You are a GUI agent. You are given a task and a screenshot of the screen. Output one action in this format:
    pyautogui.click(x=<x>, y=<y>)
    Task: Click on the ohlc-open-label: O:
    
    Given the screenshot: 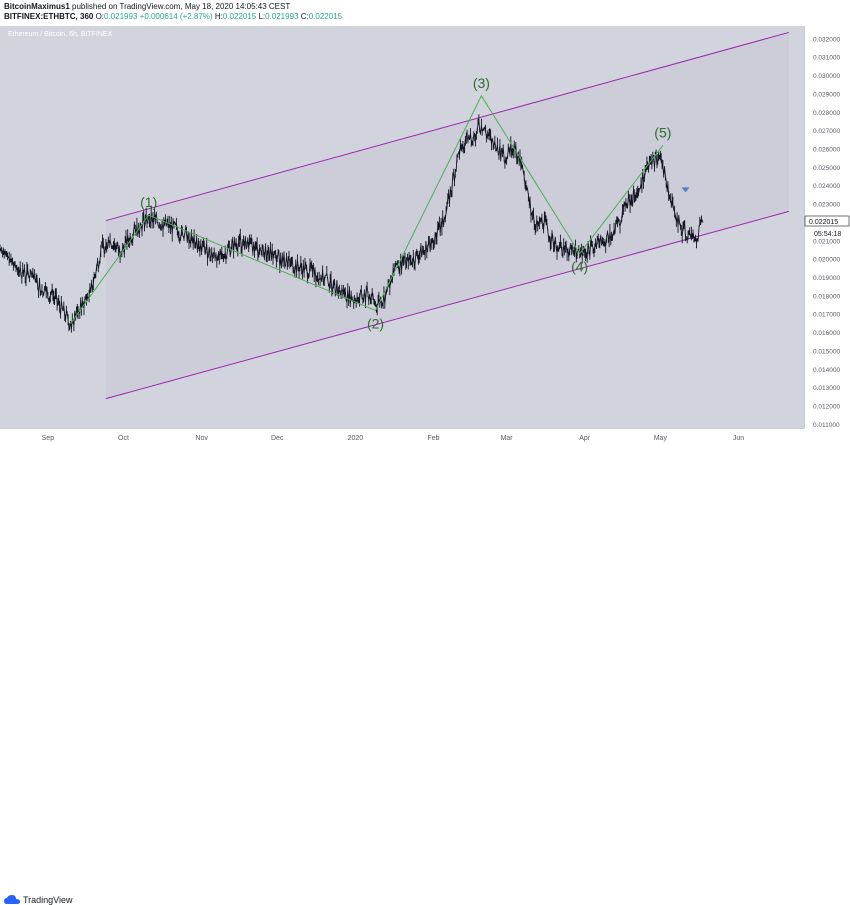 What is the action you would take?
    pyautogui.click(x=100, y=16)
    